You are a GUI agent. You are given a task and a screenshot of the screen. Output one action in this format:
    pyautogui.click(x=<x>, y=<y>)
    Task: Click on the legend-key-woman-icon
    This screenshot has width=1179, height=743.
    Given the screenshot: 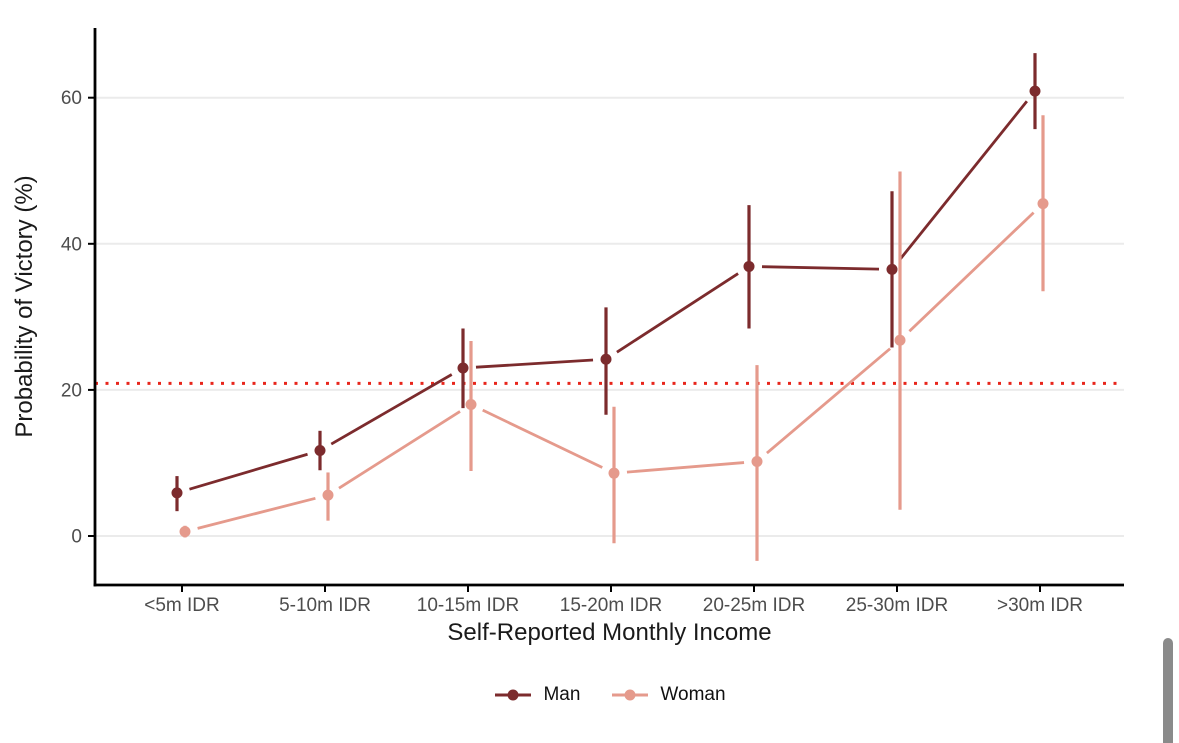 What is the action you would take?
    pyautogui.click(x=630, y=695)
    